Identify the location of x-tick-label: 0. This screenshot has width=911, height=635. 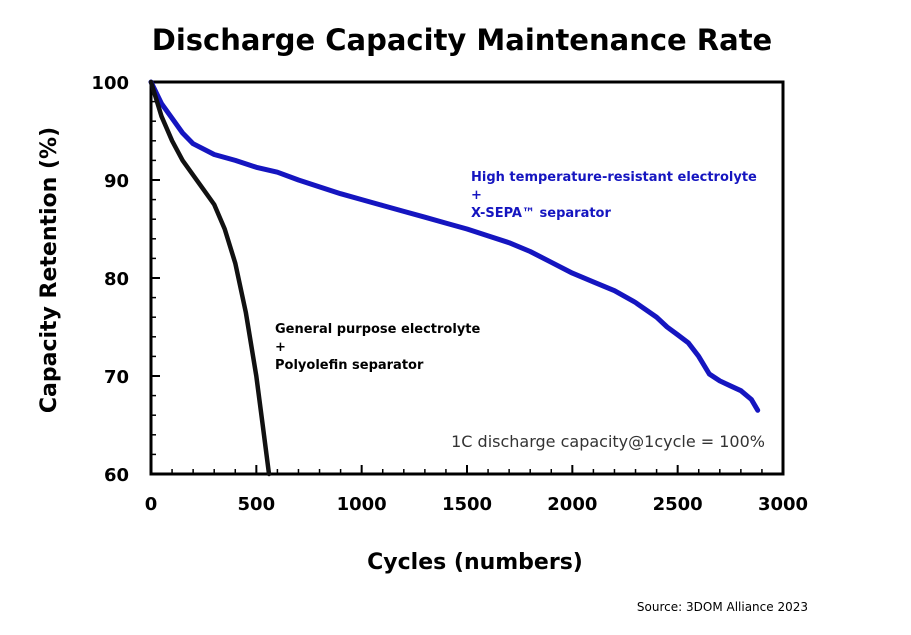
(151, 504).